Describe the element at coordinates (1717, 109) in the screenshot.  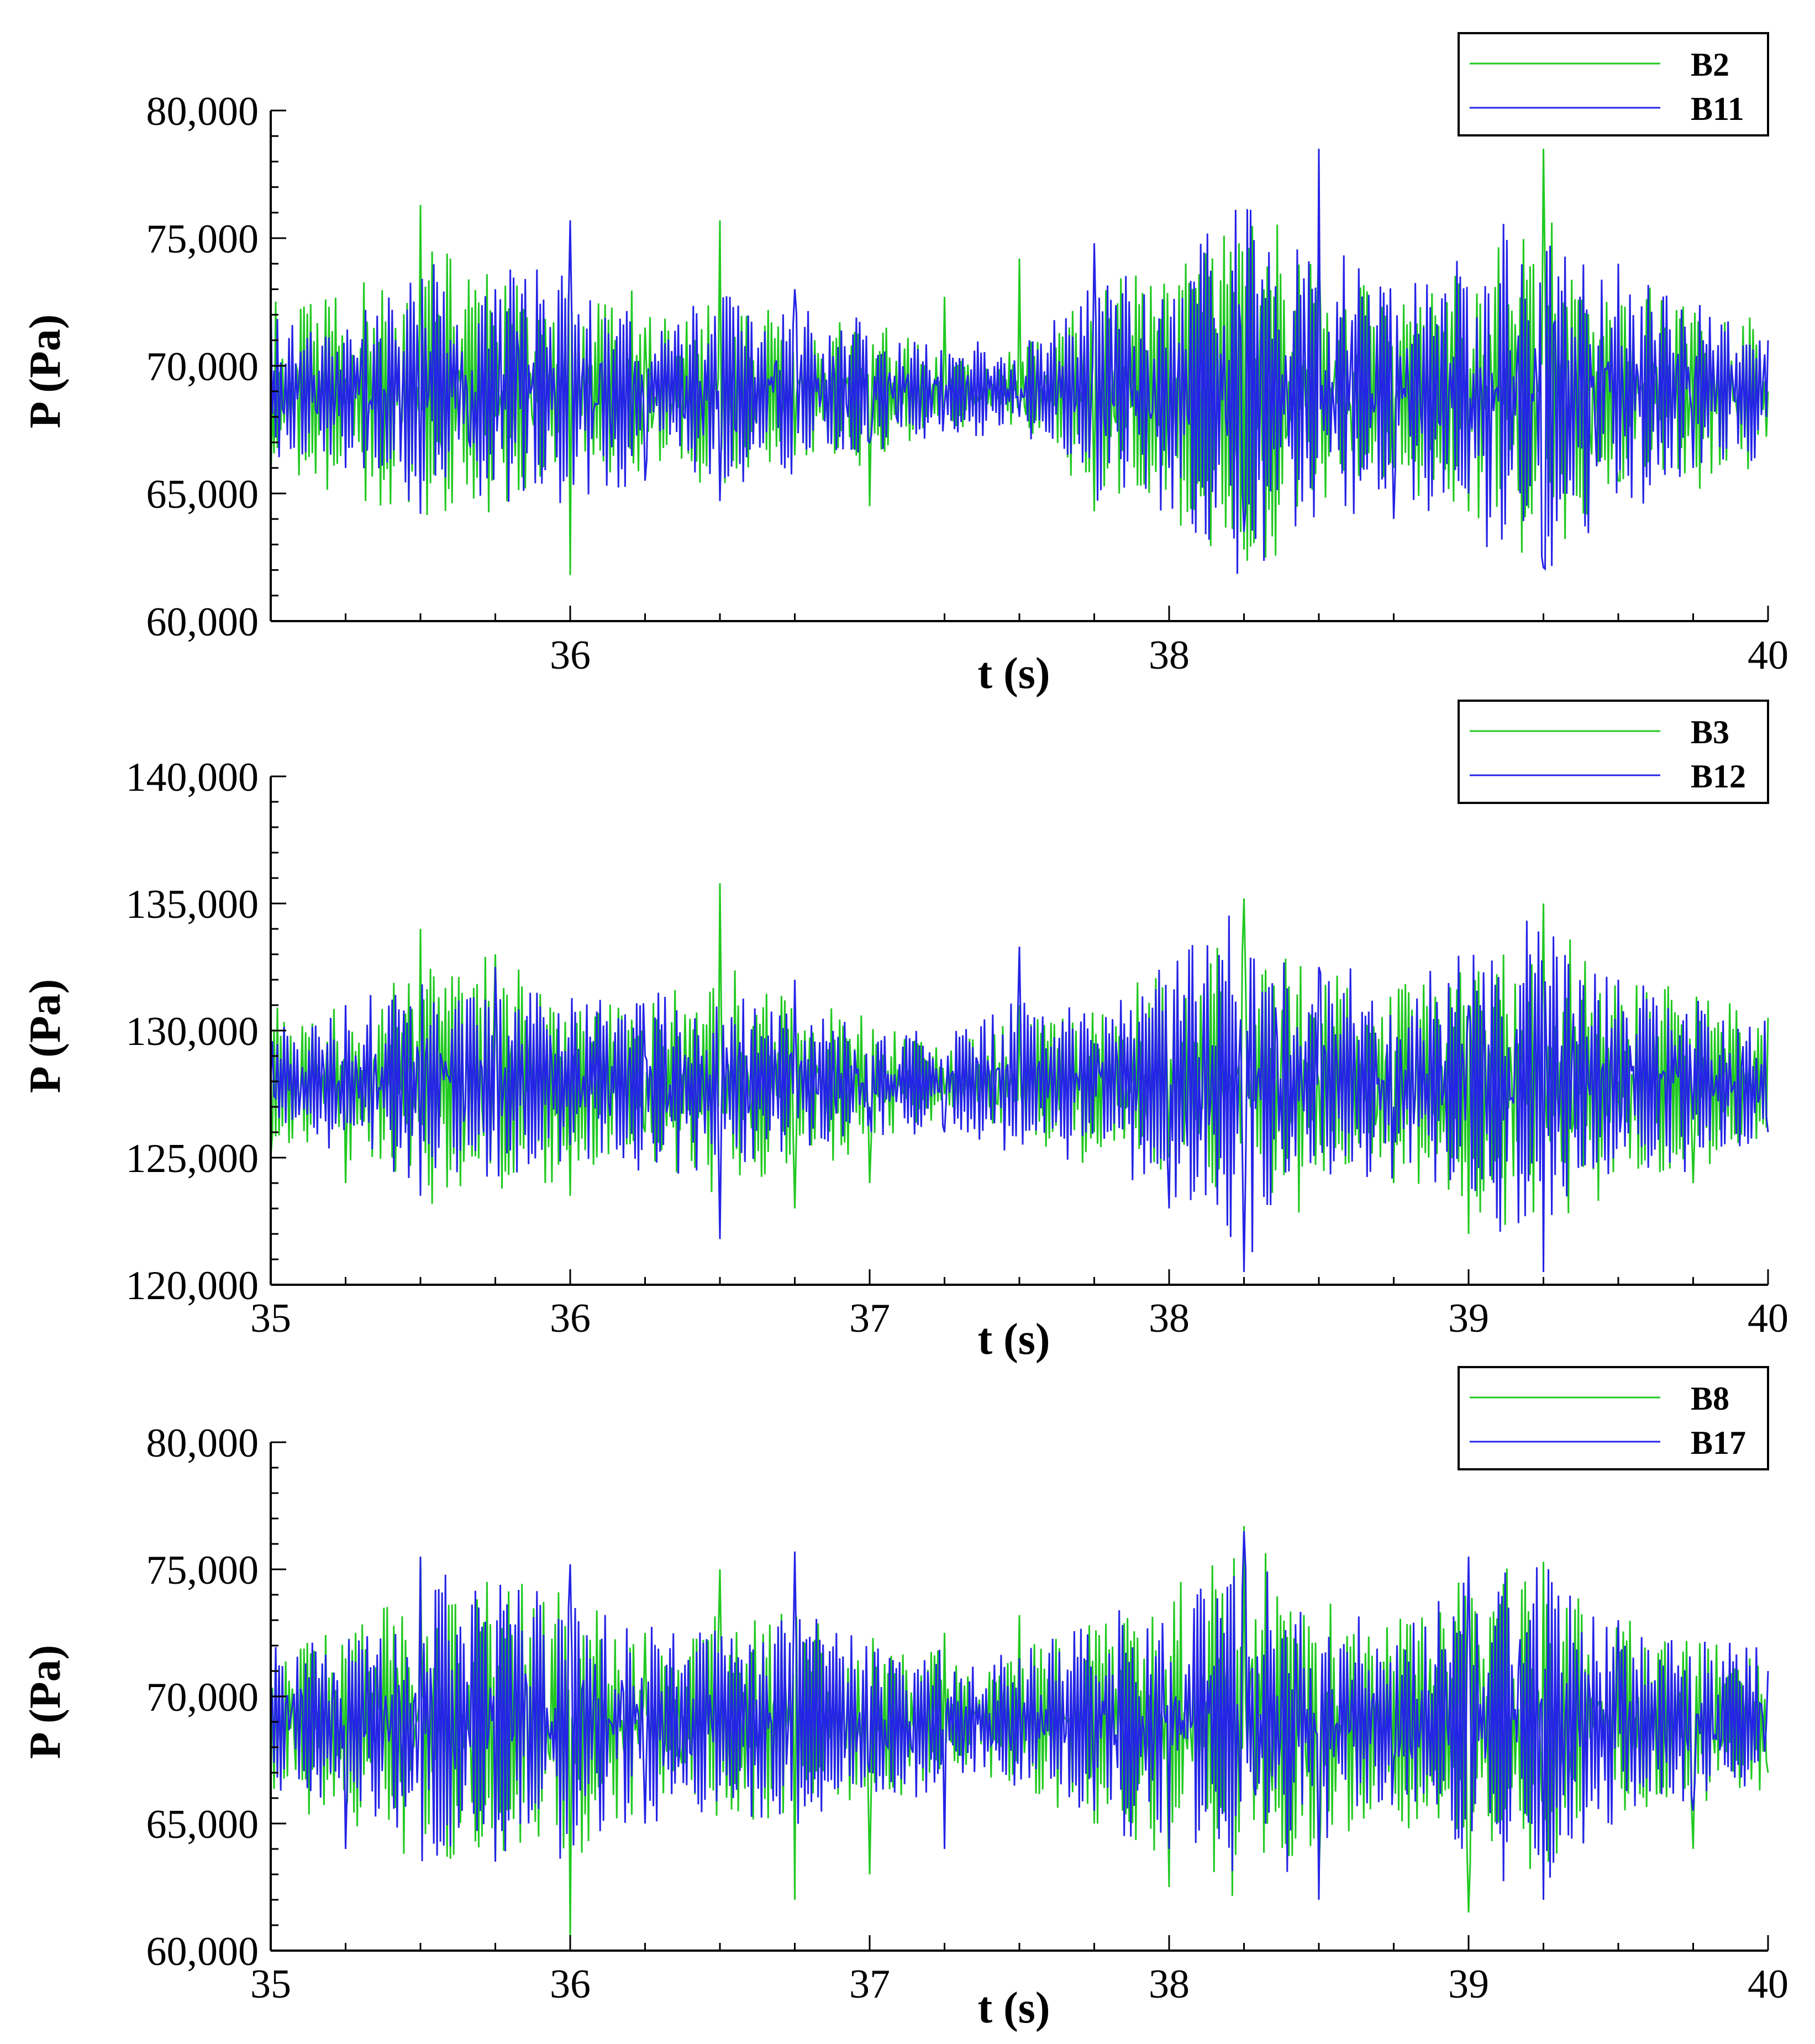
I see `legend-label-b11: B11` at that location.